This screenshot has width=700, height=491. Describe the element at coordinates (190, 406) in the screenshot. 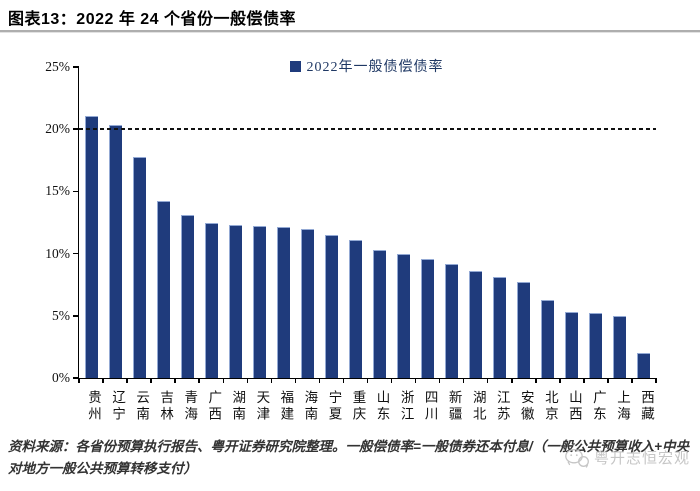

I see `x-axis-label: 青海` at that location.